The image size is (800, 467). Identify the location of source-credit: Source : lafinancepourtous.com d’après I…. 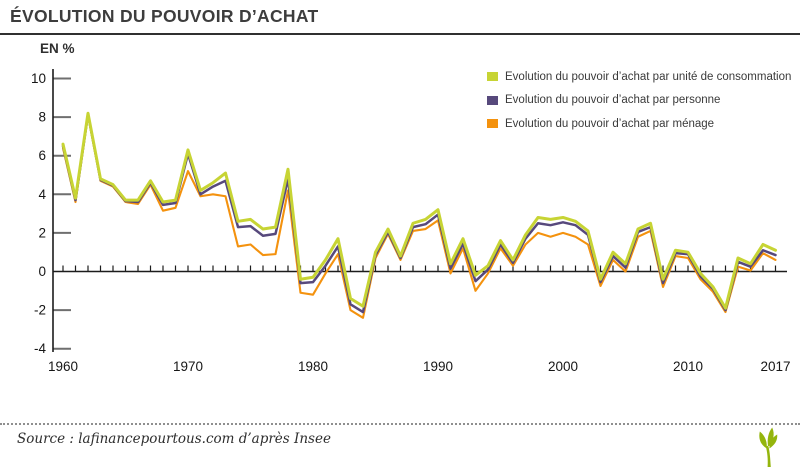
(174, 439).